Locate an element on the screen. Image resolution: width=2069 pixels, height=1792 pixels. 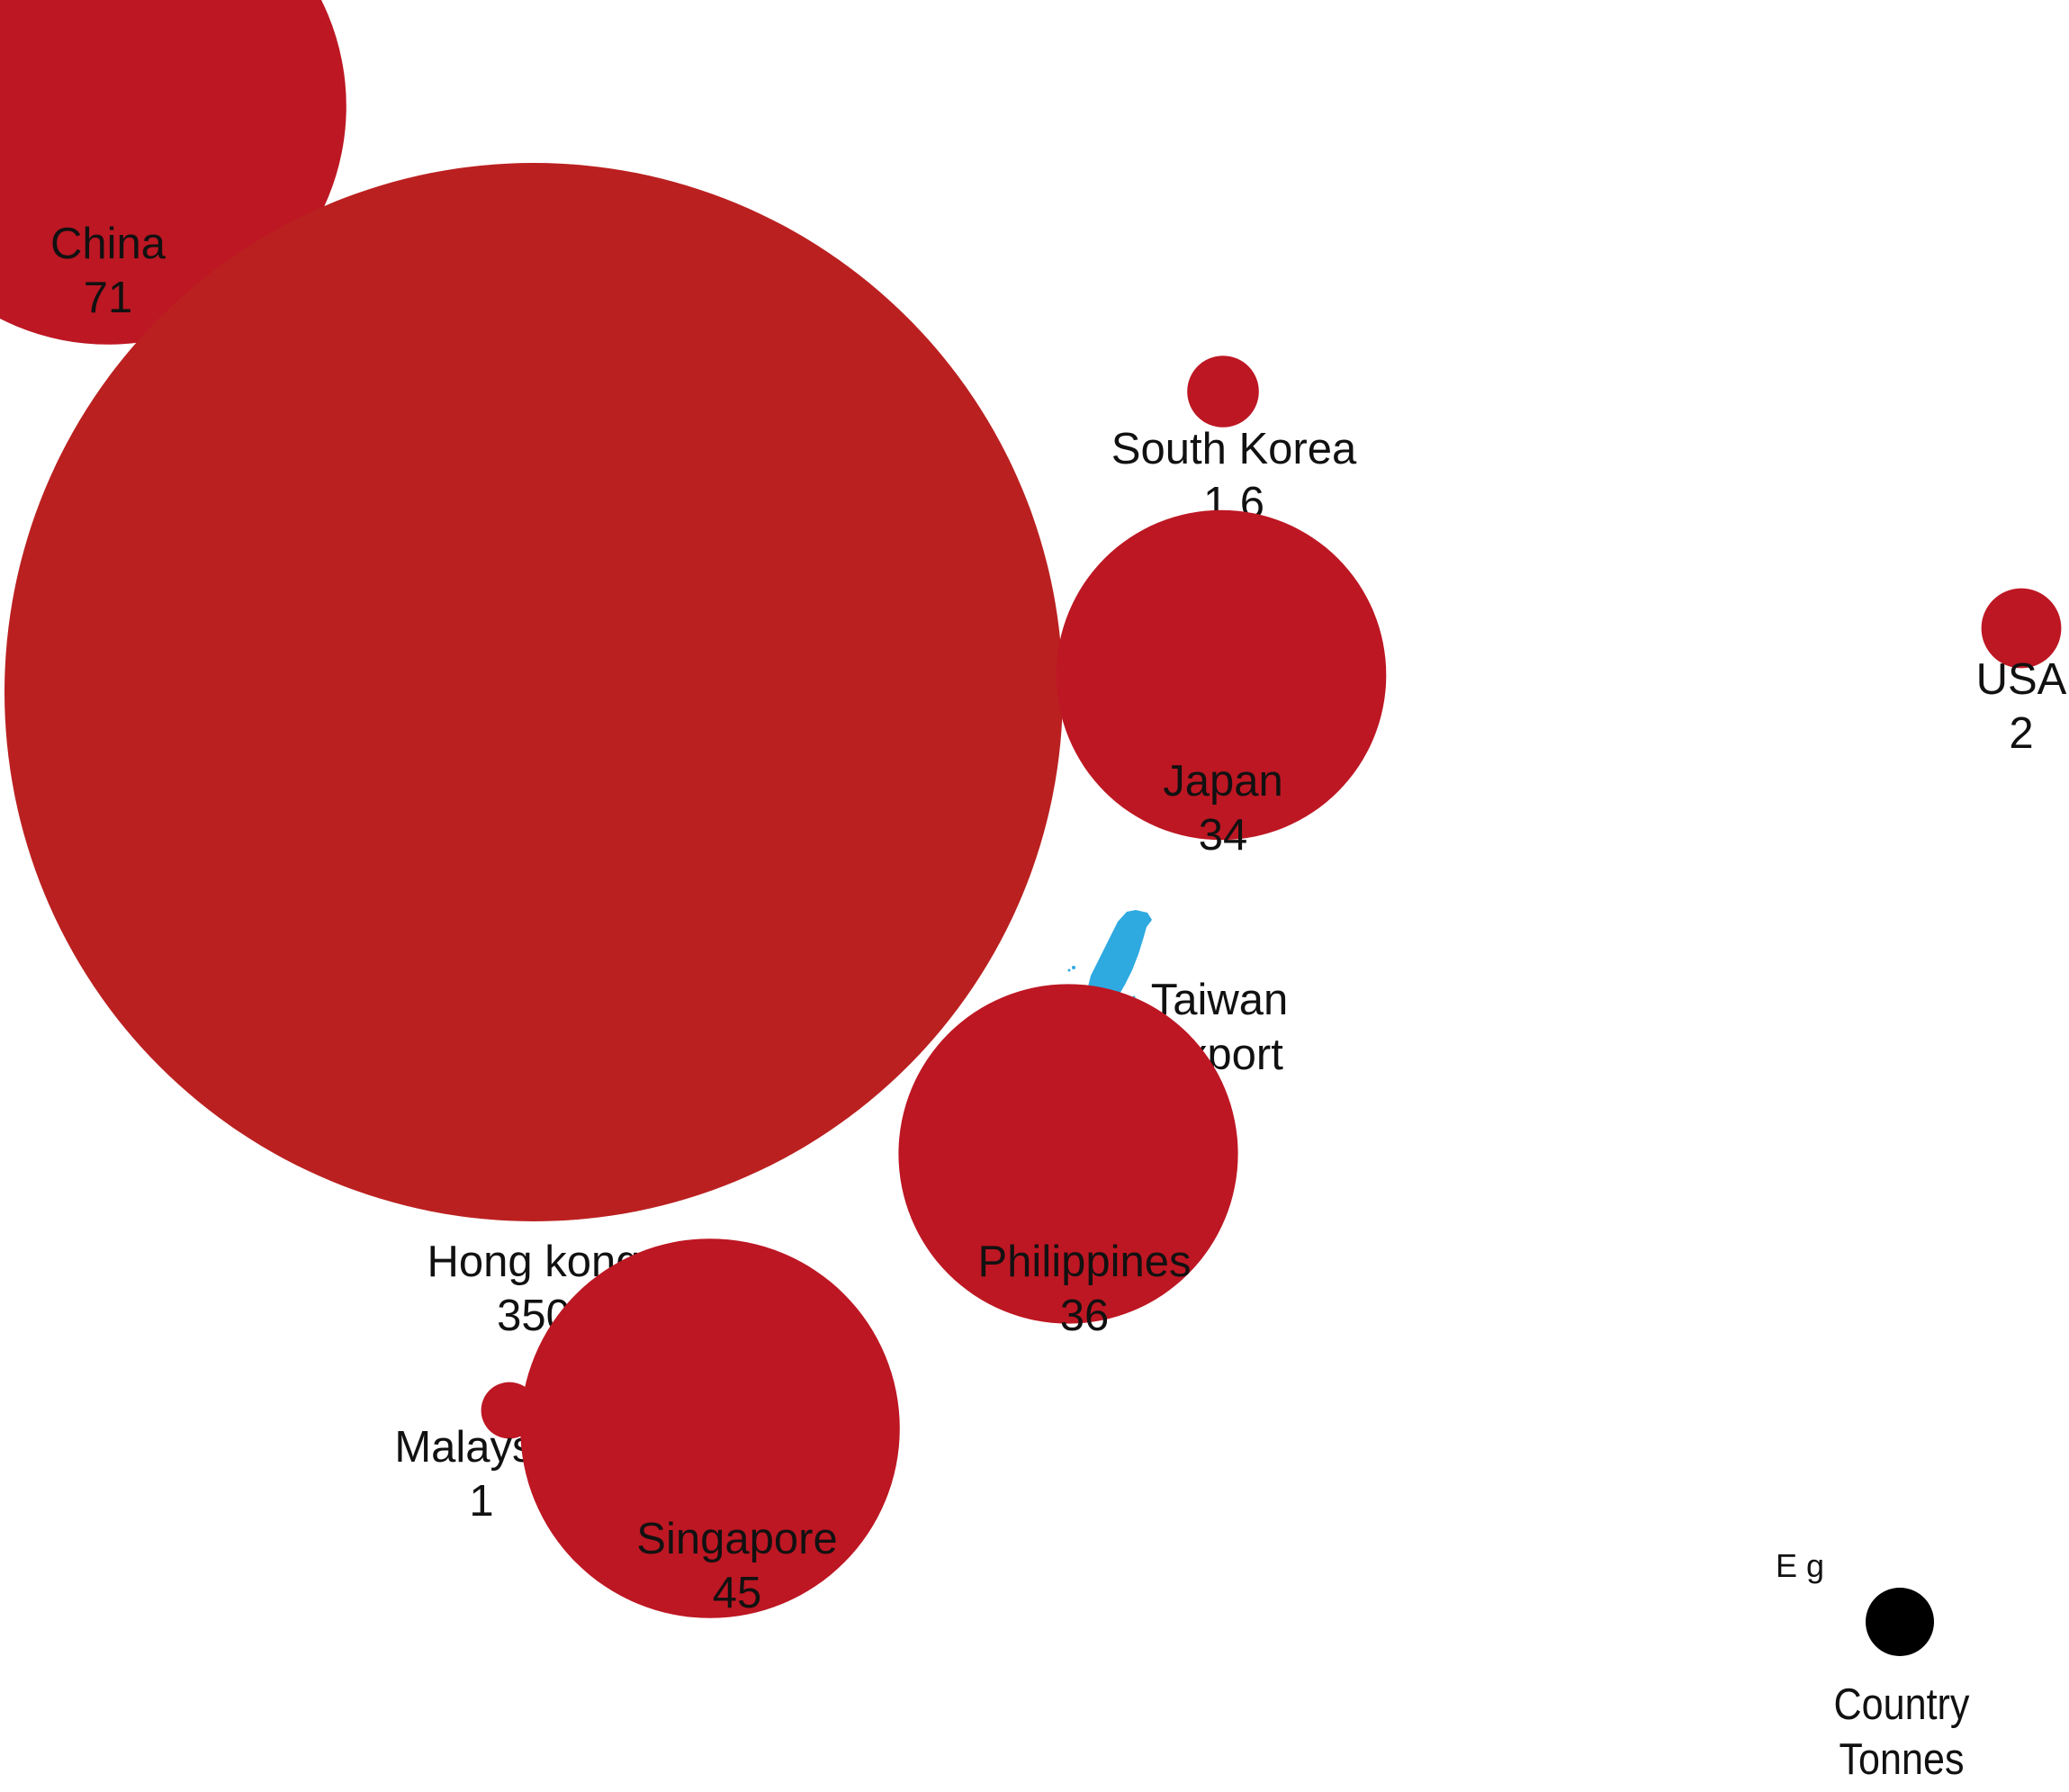
legend-marker is located at coordinates (1900, 1622).